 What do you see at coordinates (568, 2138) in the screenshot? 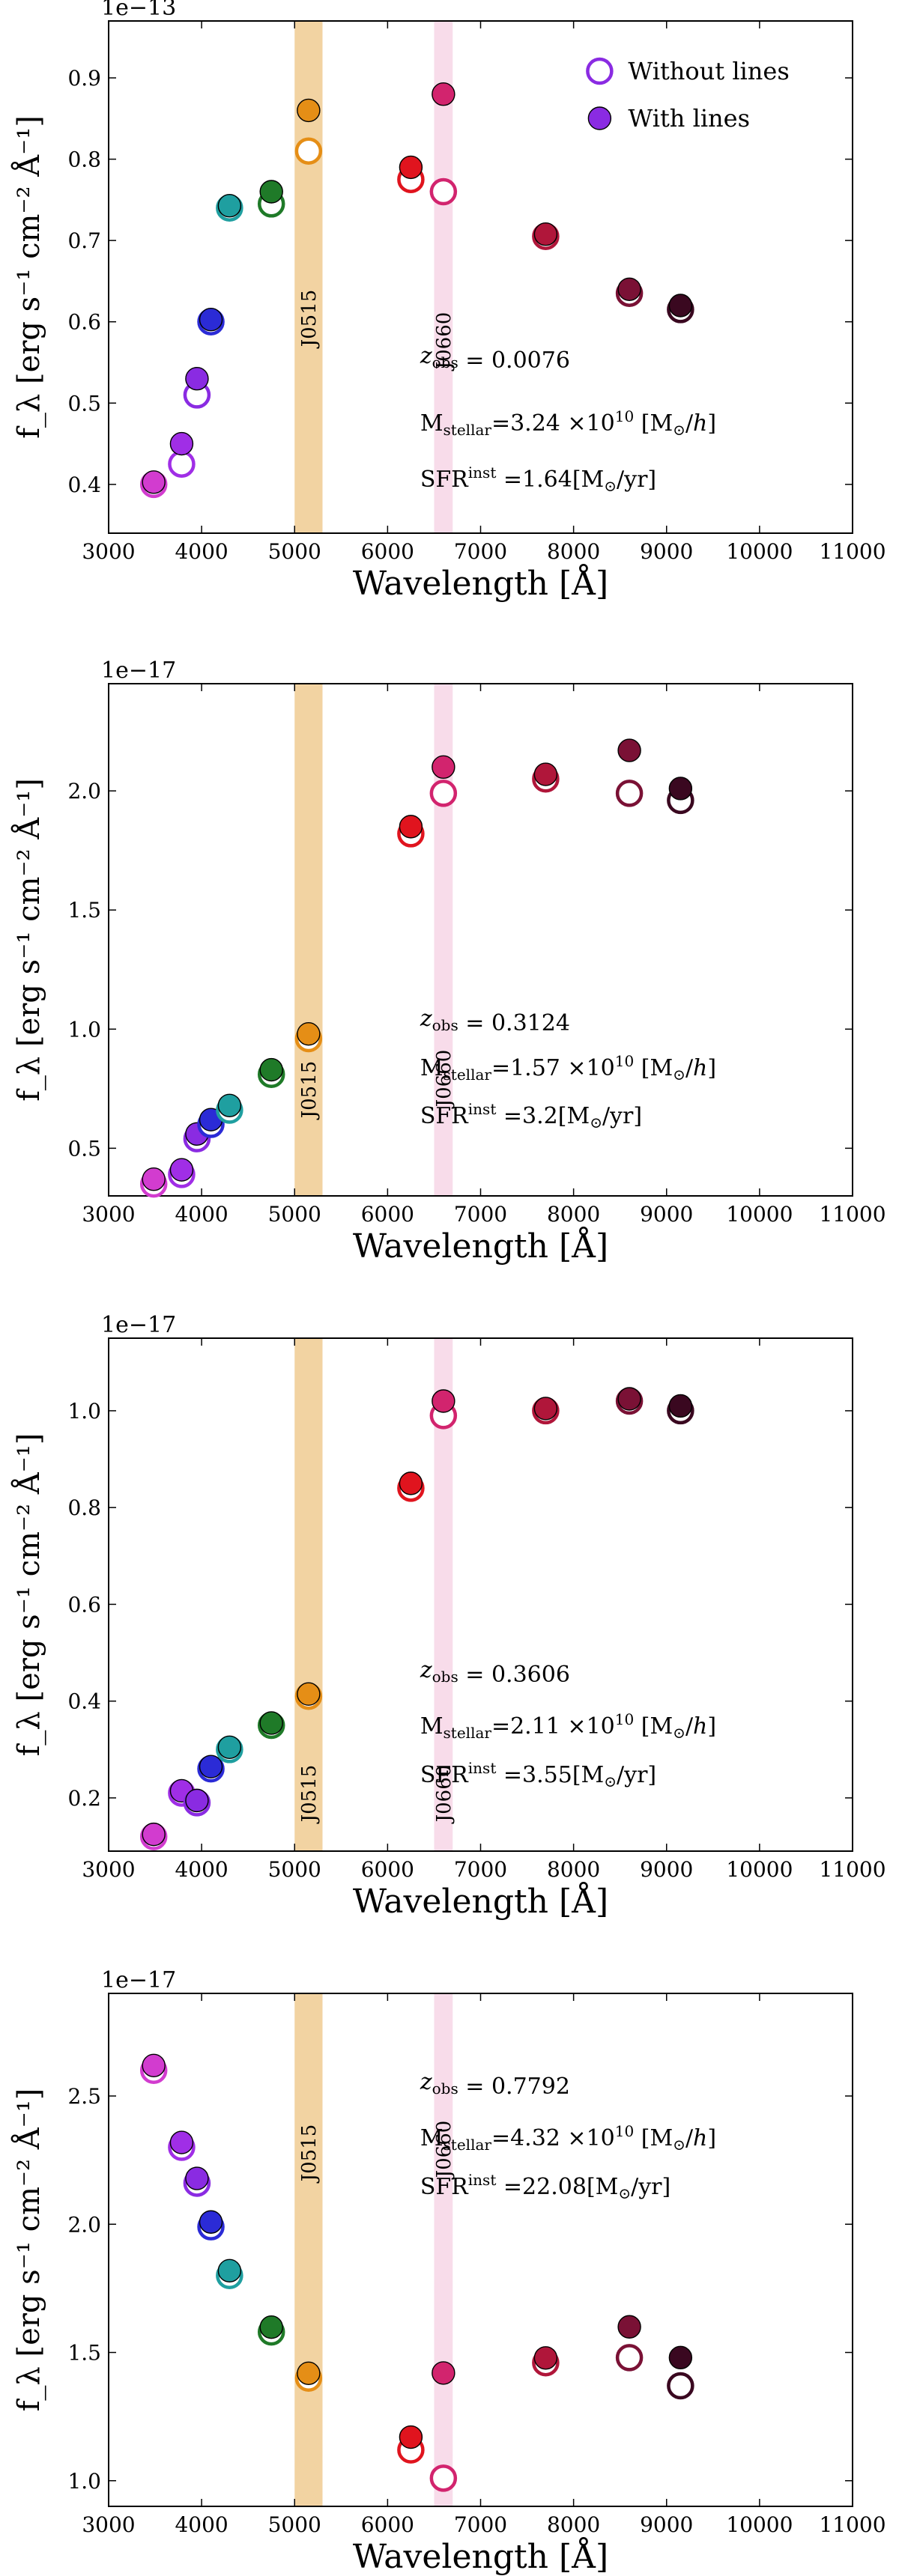
I see `annotation-stellar-mass: Mstellar=4.32 ×1010 [M⊙/h]` at bounding box center [568, 2138].